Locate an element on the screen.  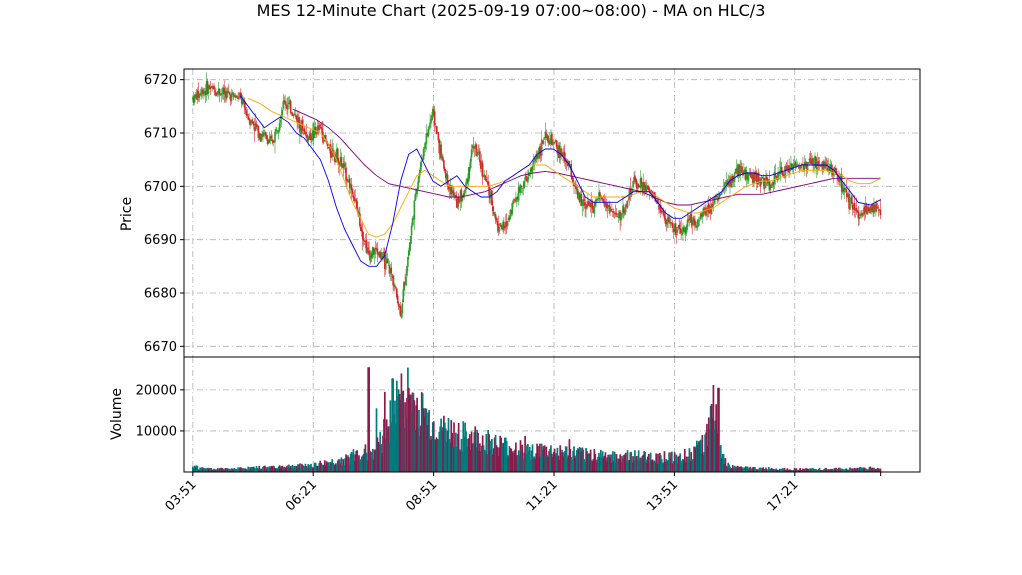
volume-bars is located at coordinates (536, 419).